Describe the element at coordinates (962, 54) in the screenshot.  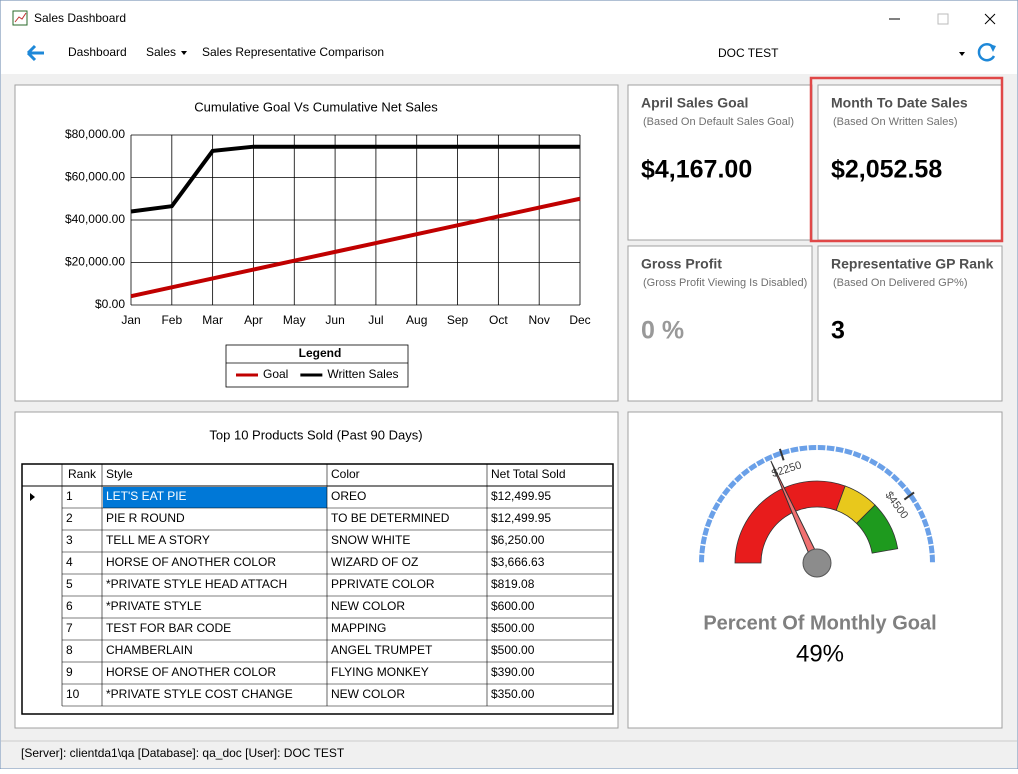
I see `selector-arrow` at that location.